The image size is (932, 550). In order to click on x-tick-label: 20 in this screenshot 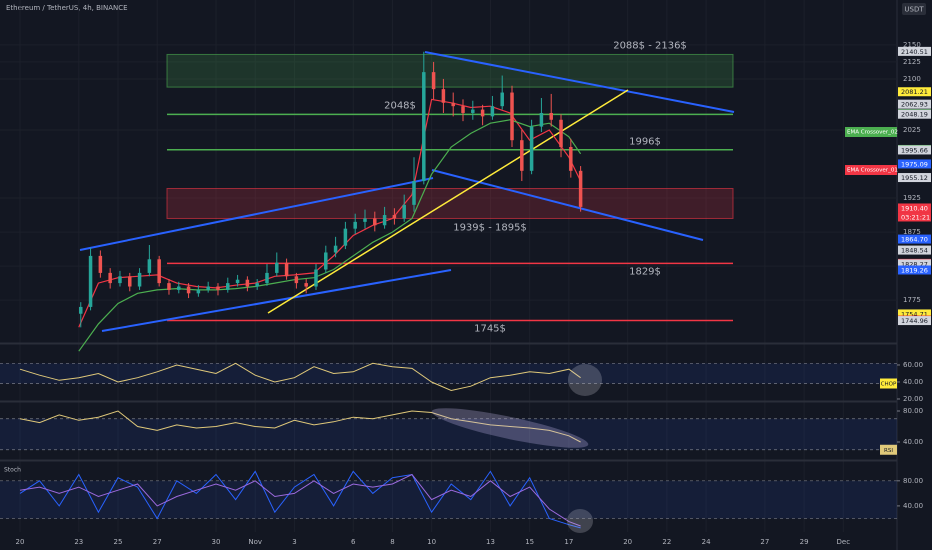, I will do `click(627, 542)`.